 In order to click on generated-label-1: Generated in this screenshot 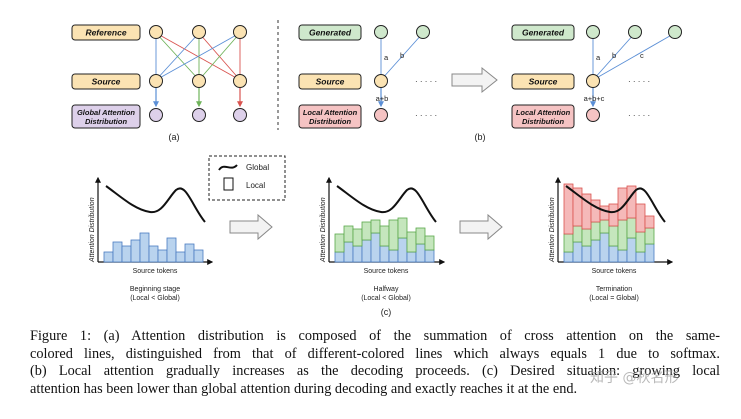, I will do `click(330, 33)`.